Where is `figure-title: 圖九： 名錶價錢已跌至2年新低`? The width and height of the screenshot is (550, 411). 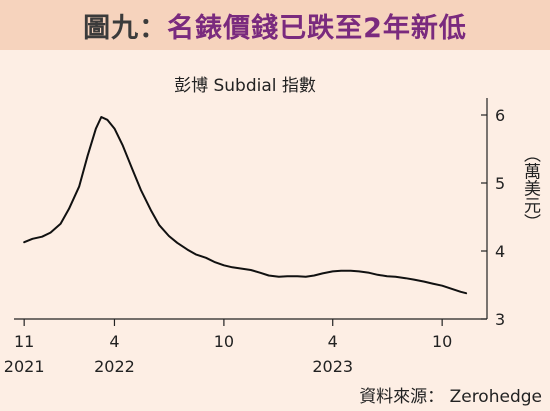 figure-title: 圖九： 名錶價錢已跌至2年新低 is located at coordinates (275, 25).